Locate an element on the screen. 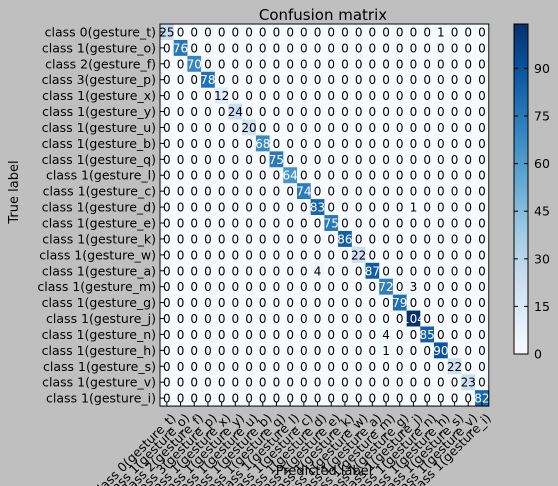 This screenshot has width=558, height=486. cell-value-label: 23 is located at coordinates (468, 383).